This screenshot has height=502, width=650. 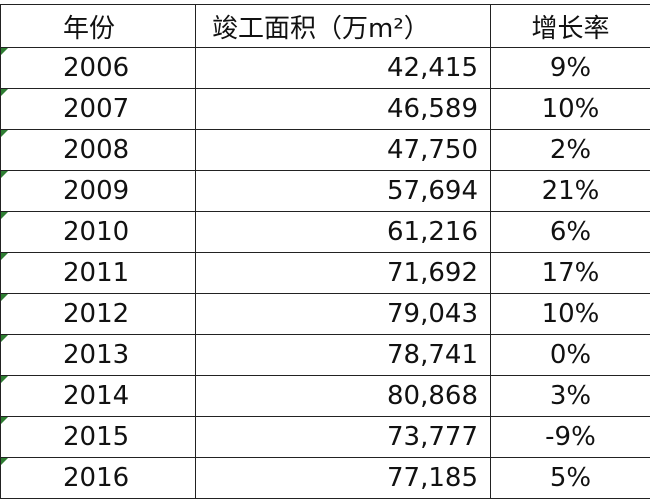 I want to click on table-cell: 2008, so click(x=98, y=150).